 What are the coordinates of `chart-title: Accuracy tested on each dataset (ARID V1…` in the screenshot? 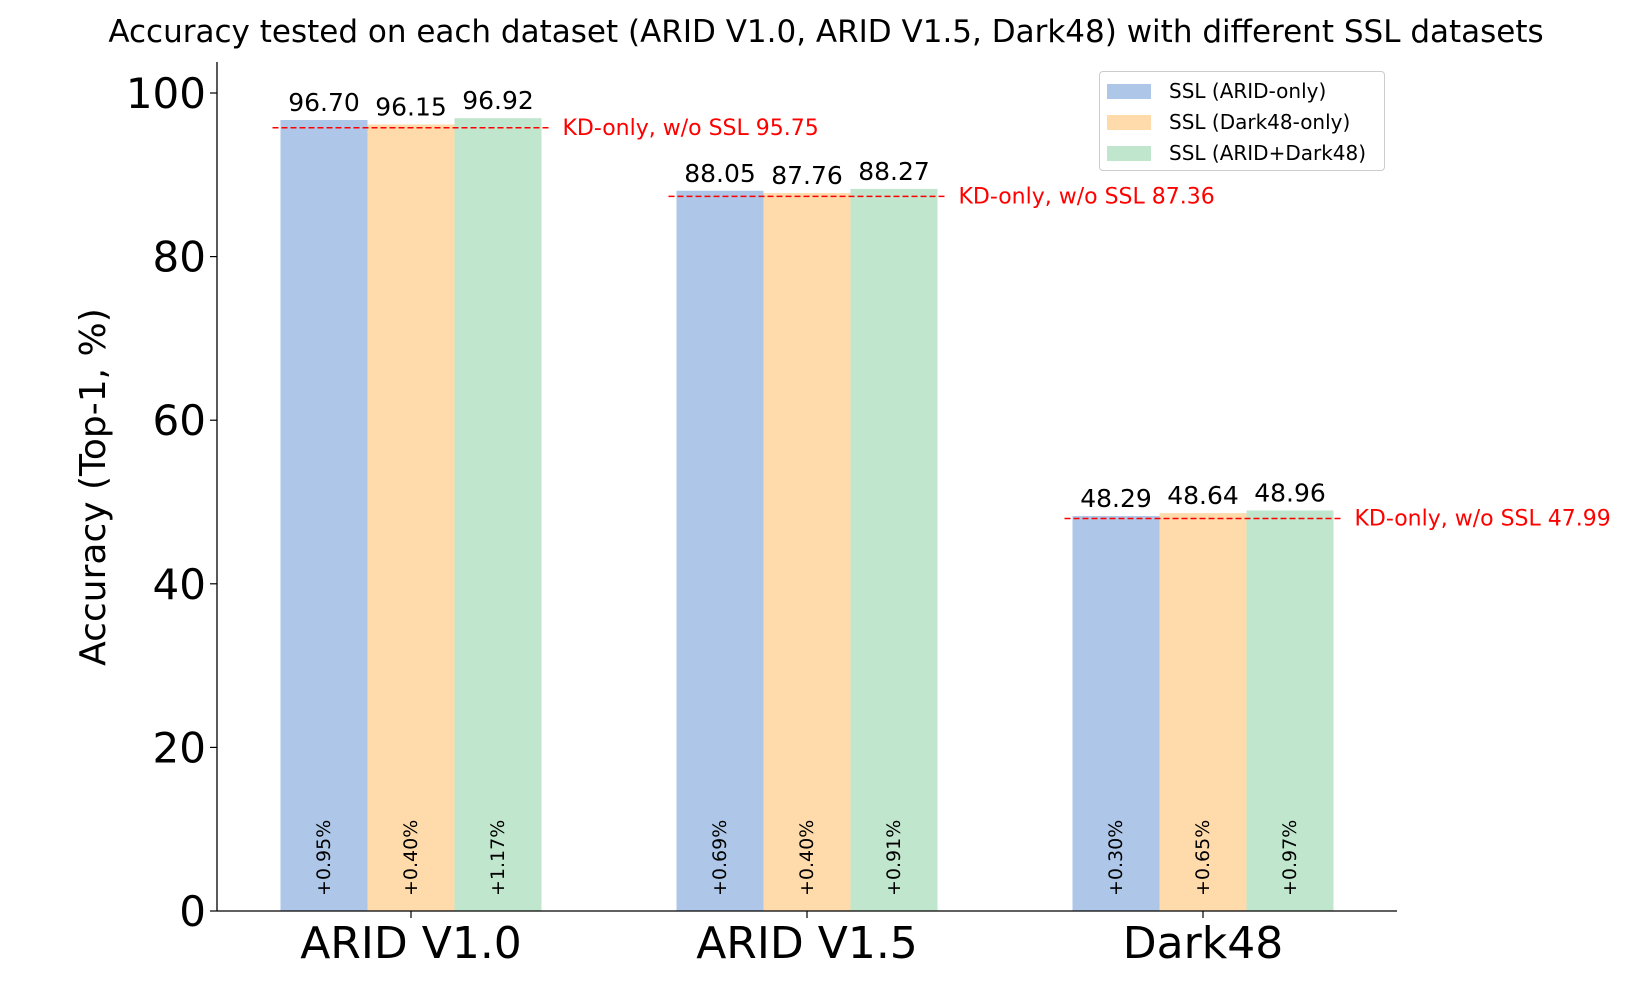 It's located at (826, 32).